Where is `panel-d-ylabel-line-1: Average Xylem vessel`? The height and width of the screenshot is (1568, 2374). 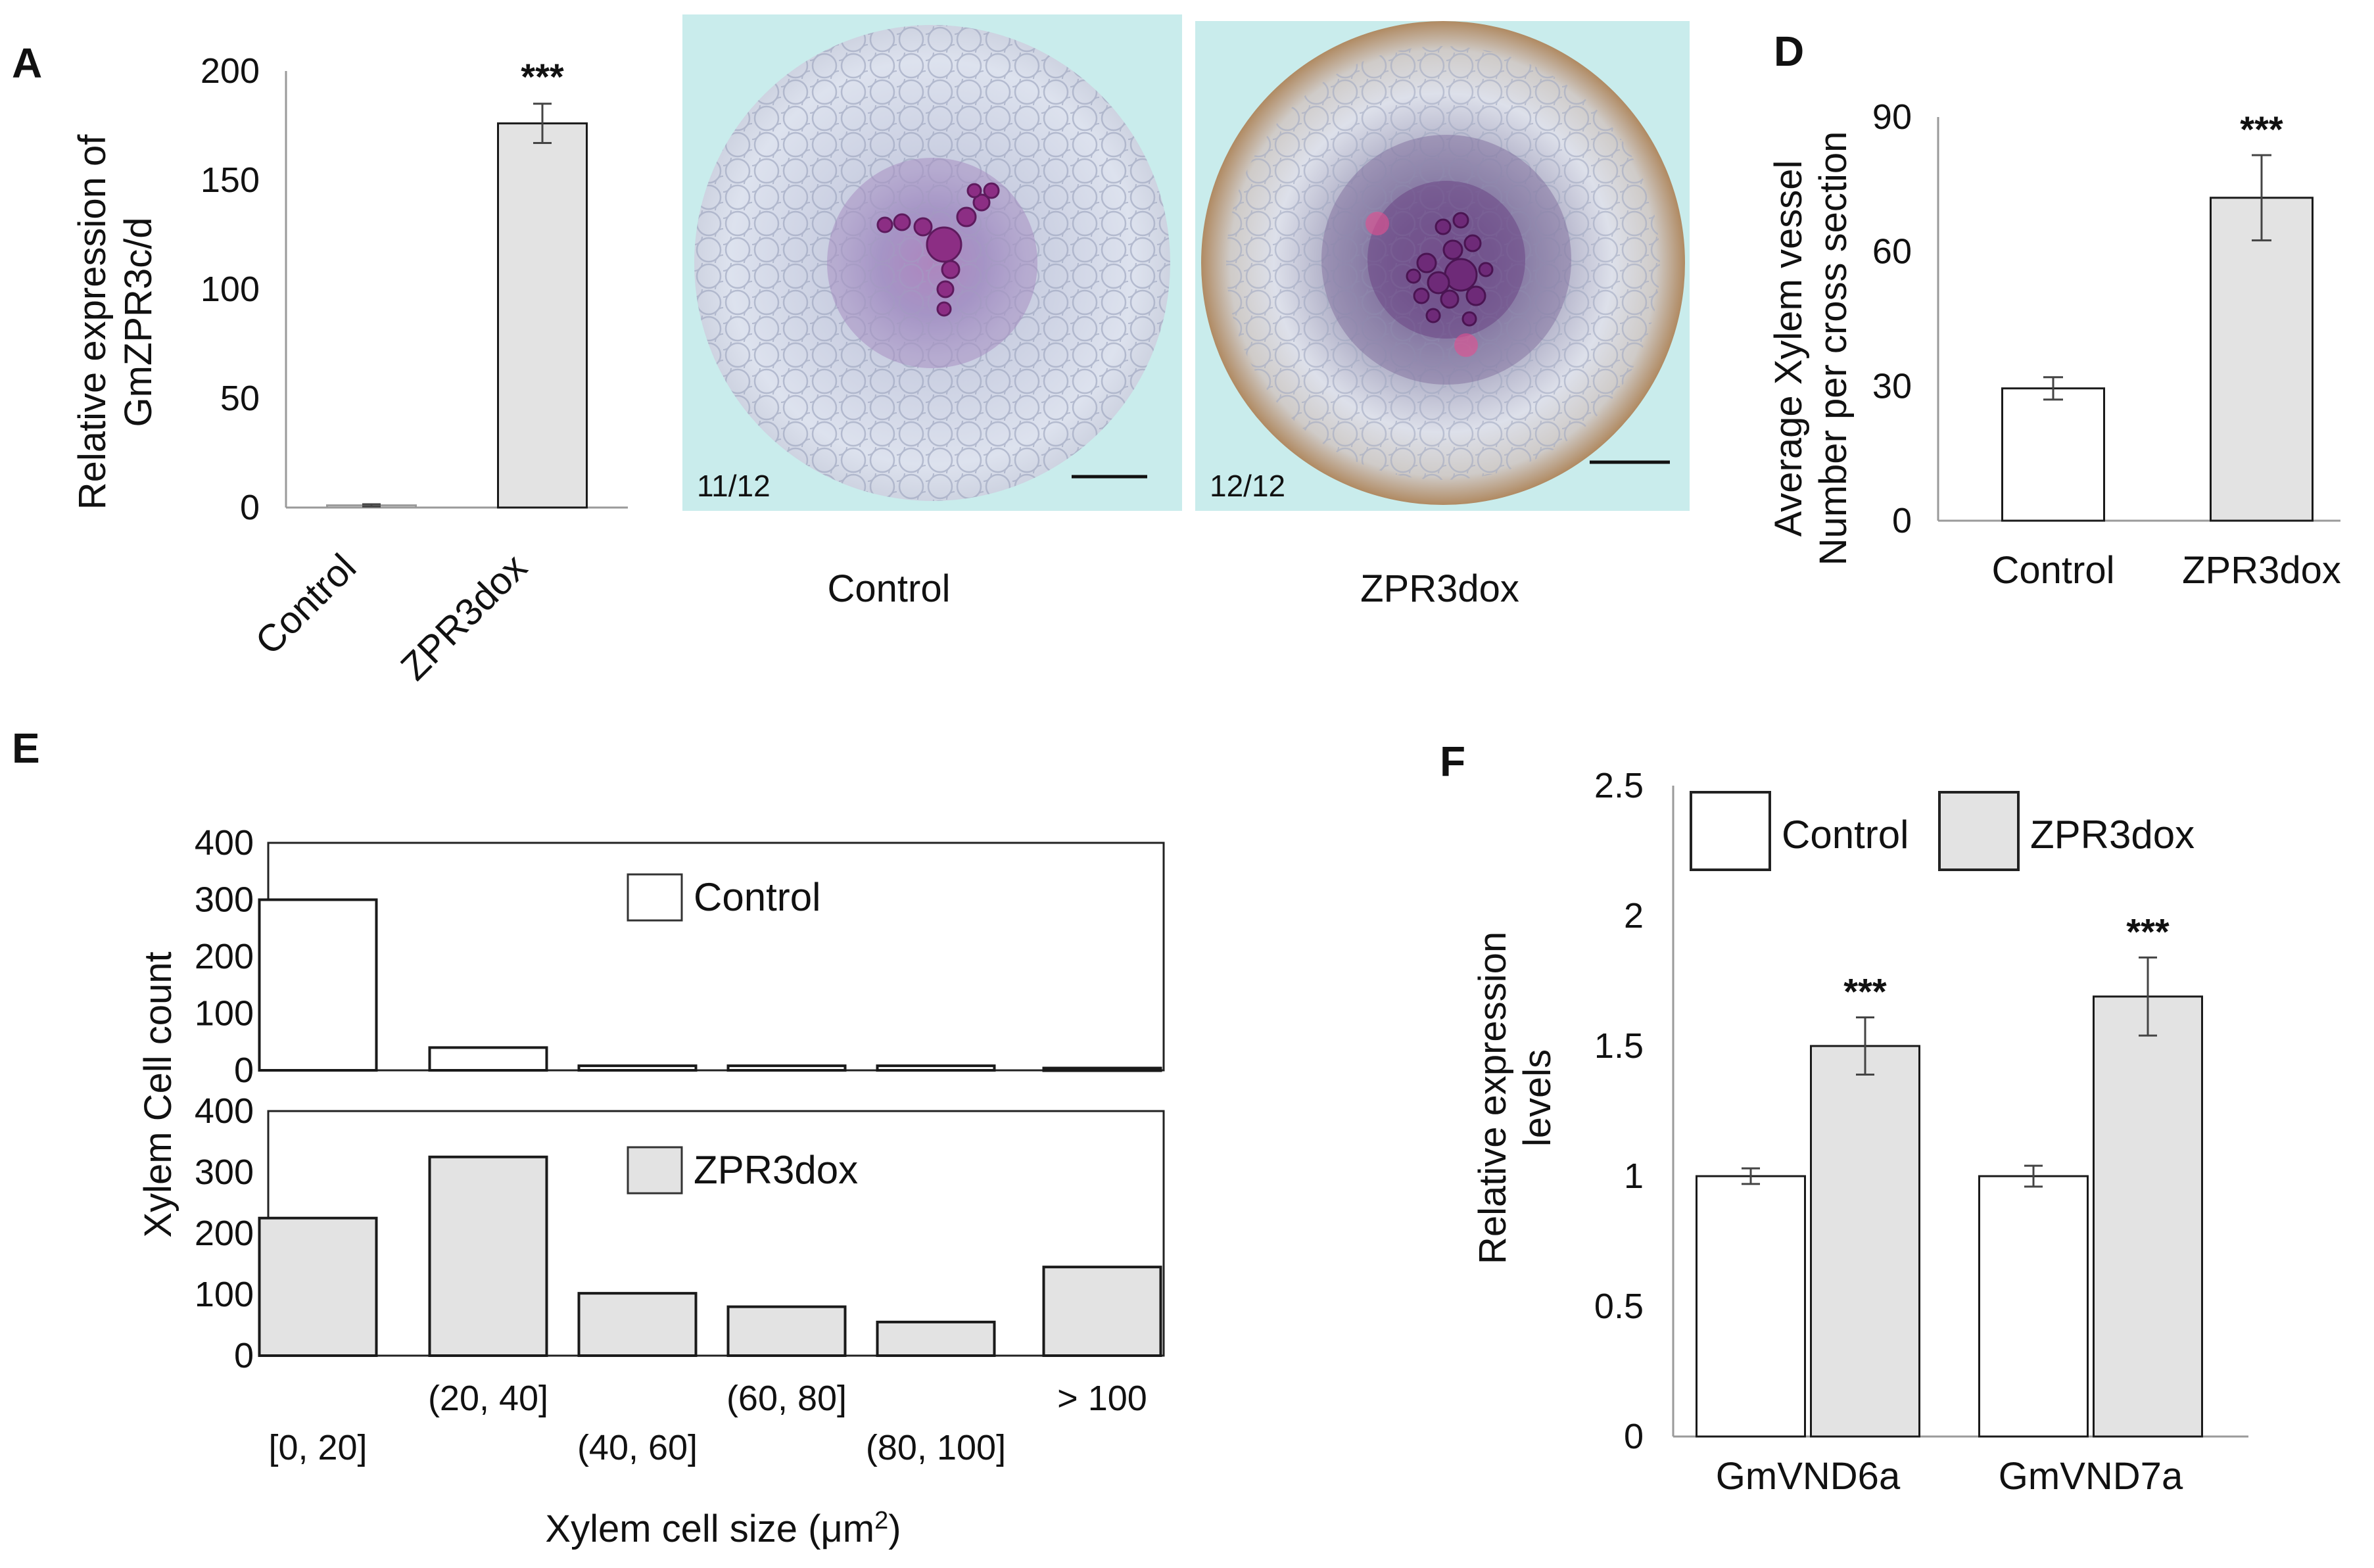
panel-d-ylabel-line-1: Average Xylem vessel is located at coordinates (1788, 349).